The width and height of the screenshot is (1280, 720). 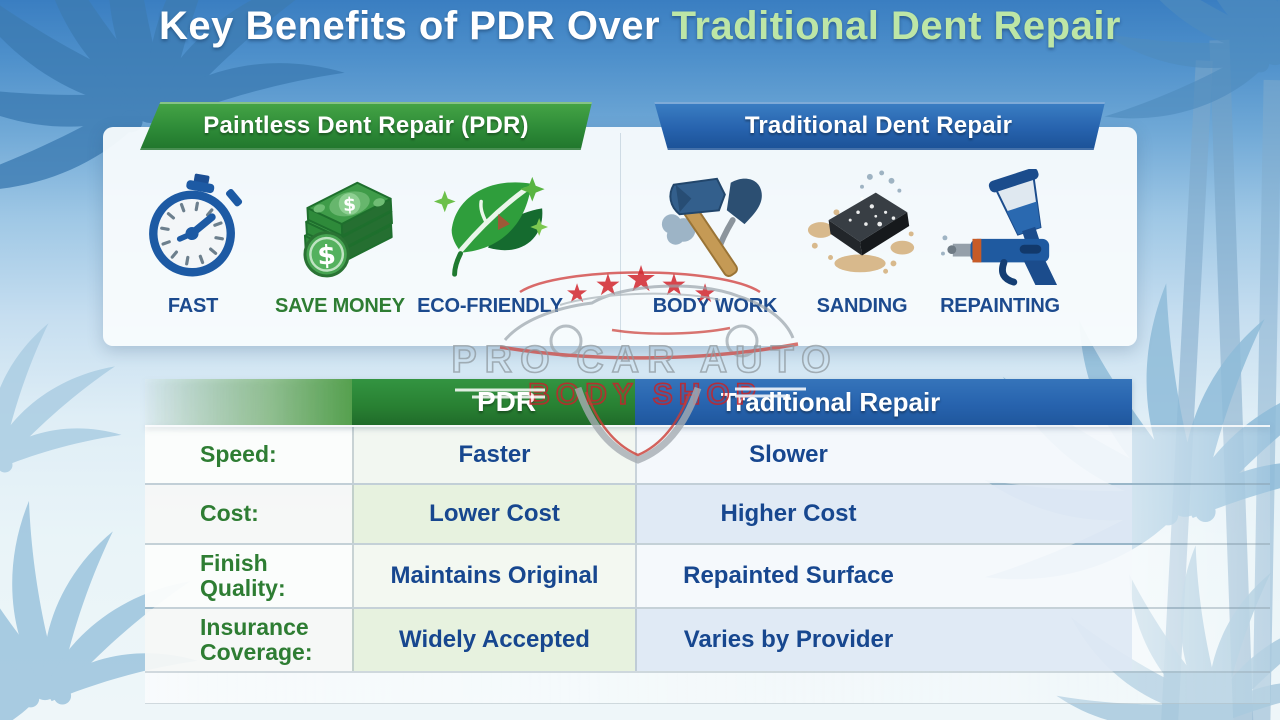 I want to click on row-label: Insurance Coverage:, so click(x=248, y=640).